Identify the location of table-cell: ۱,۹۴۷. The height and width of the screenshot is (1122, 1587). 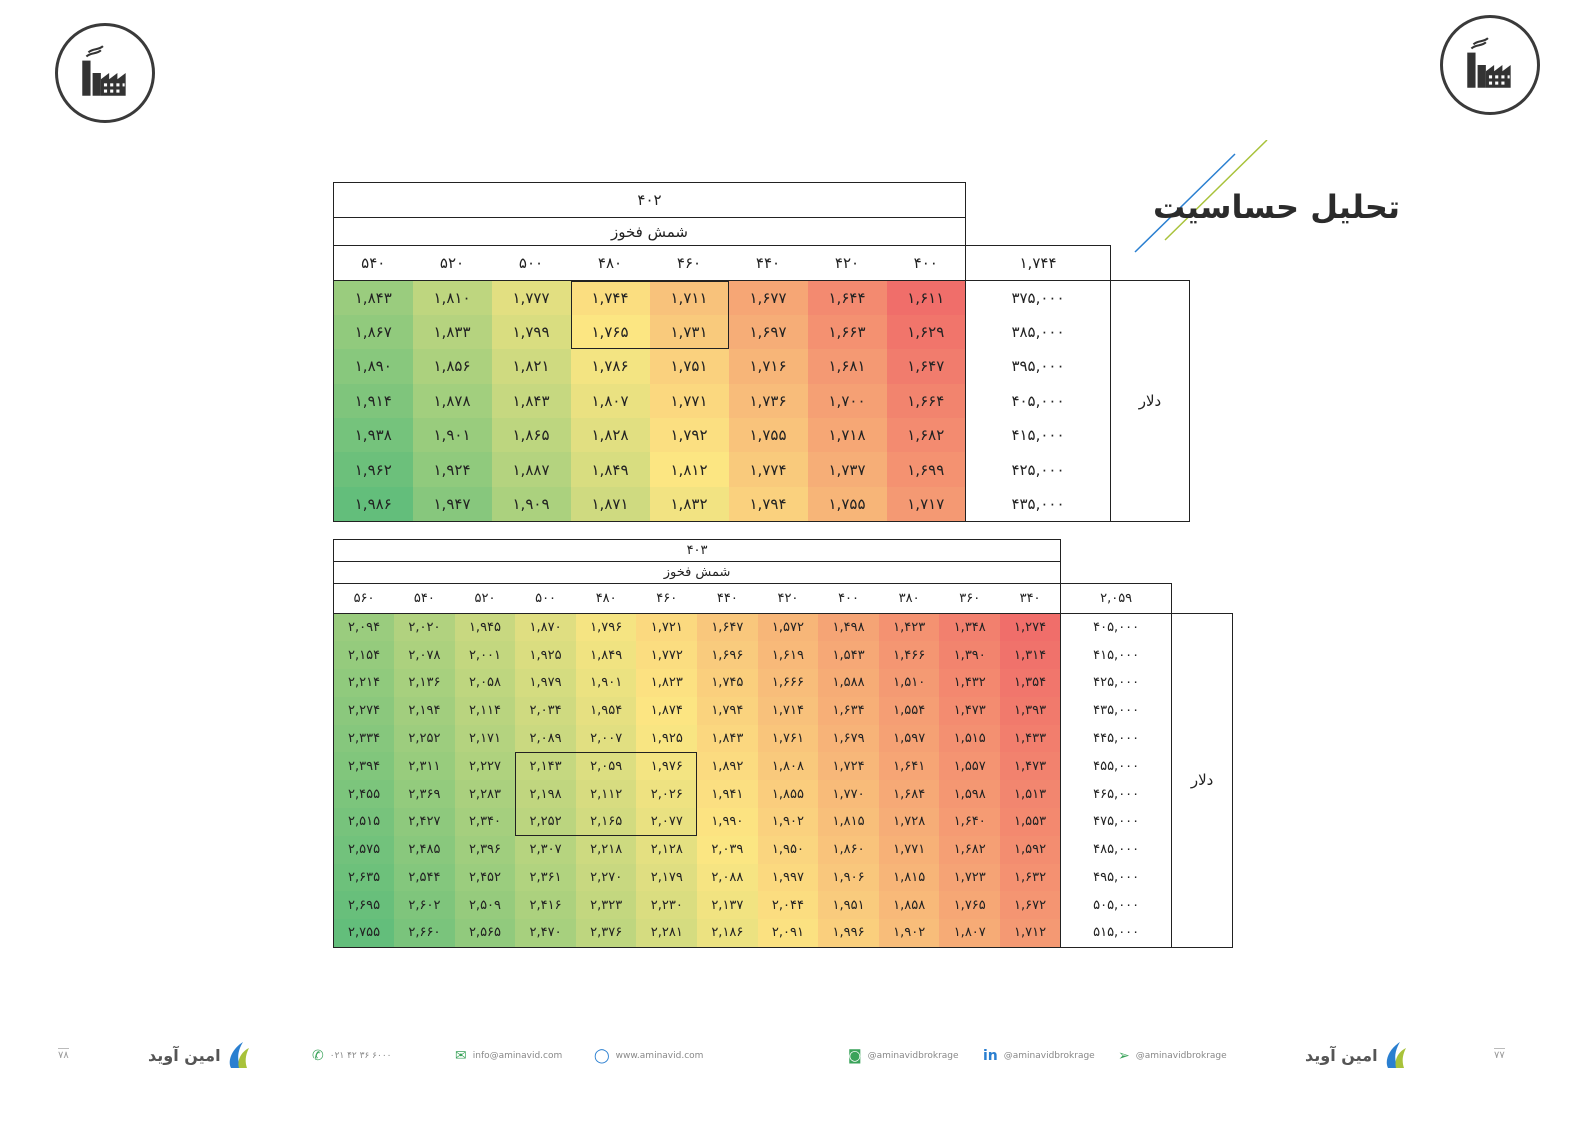
(452, 504).